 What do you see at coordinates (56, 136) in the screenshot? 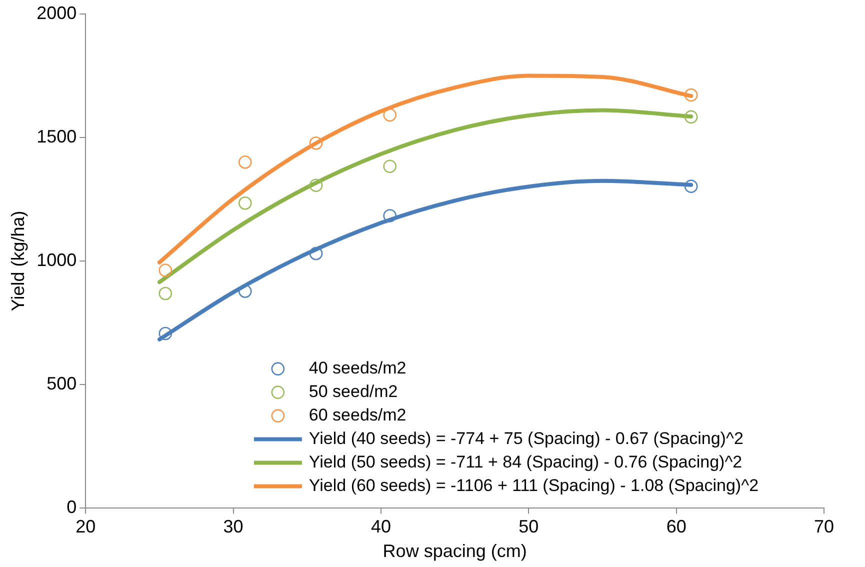
I see `y-tick-label: 1500` at bounding box center [56, 136].